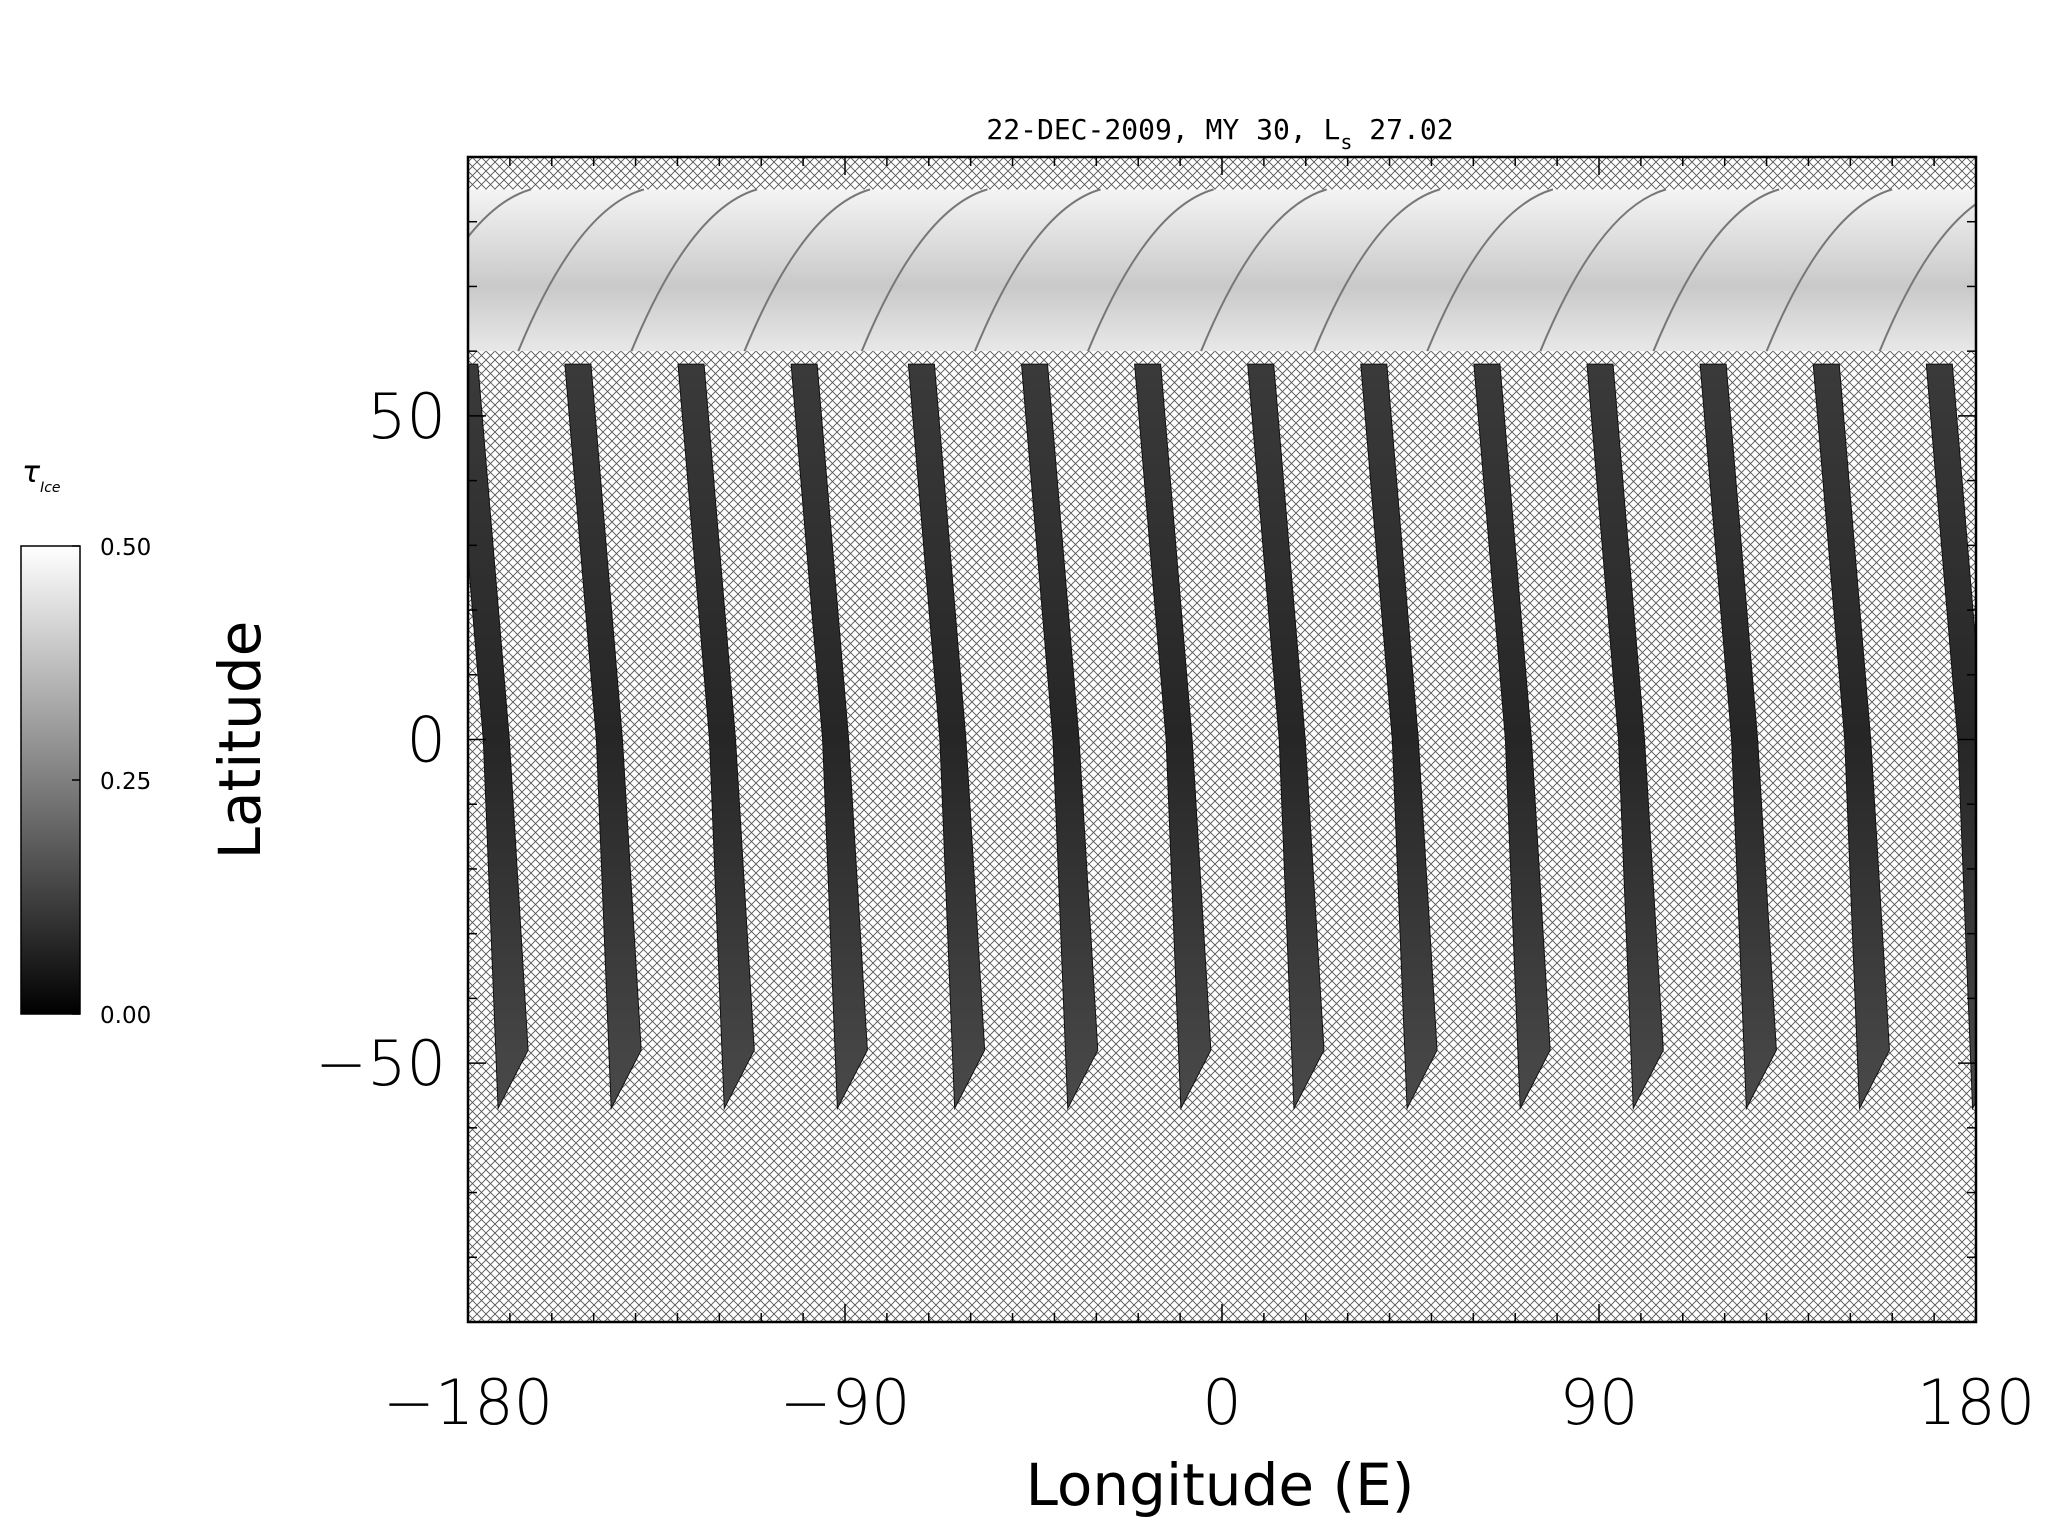  What do you see at coordinates (125, 548) in the screenshot?
I see `colorbar-tick-label: 0.50` at bounding box center [125, 548].